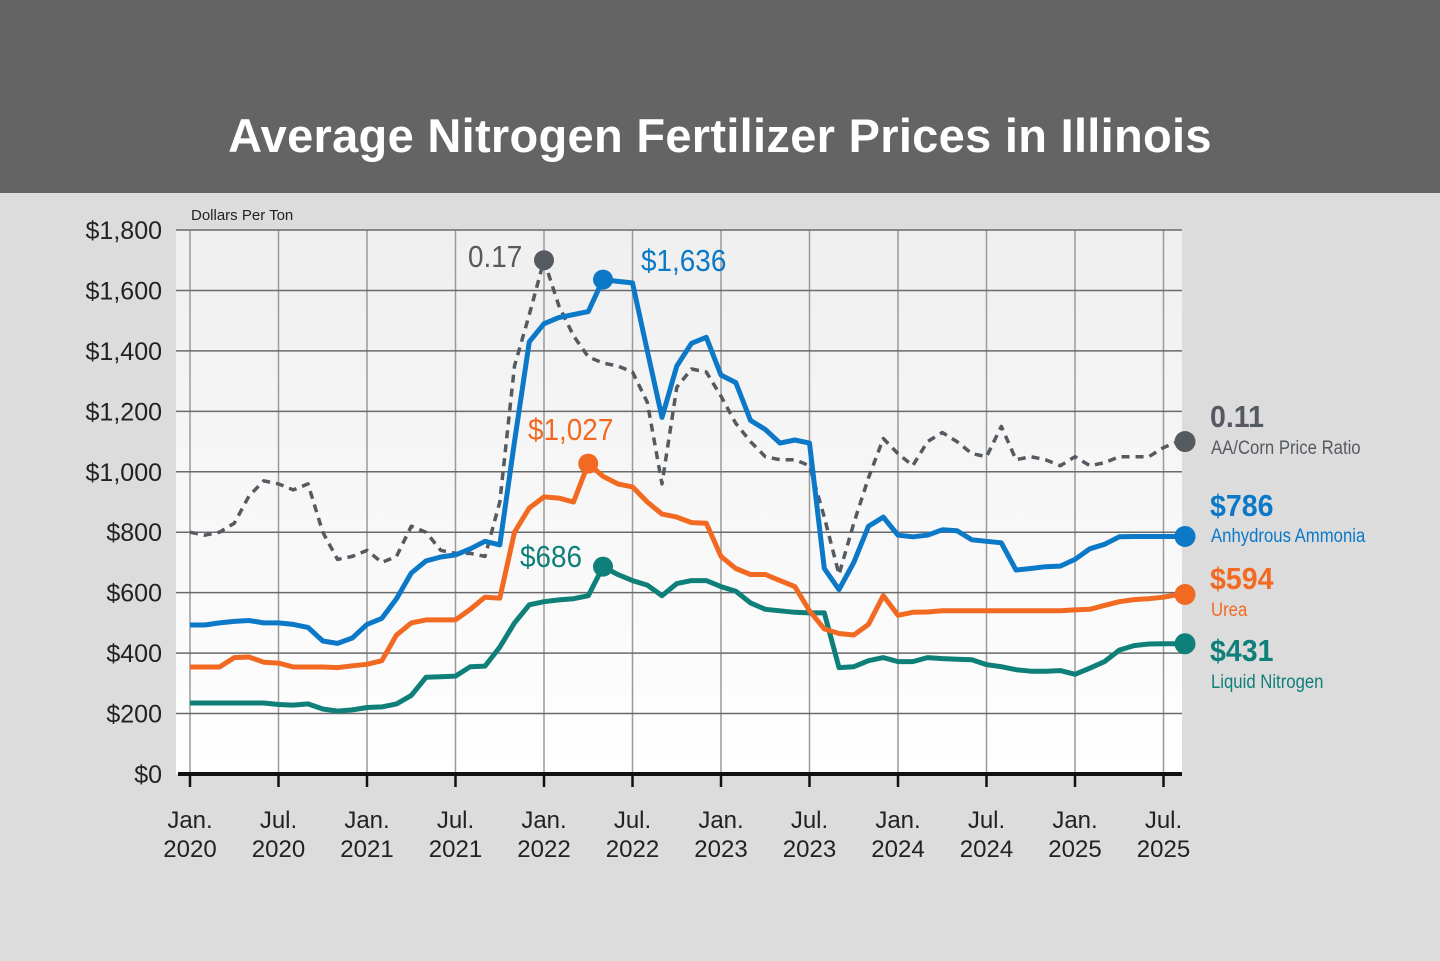 The image size is (1440, 961). Describe the element at coordinates (1185, 594) in the screenshot. I see `end-dot-urea` at that location.